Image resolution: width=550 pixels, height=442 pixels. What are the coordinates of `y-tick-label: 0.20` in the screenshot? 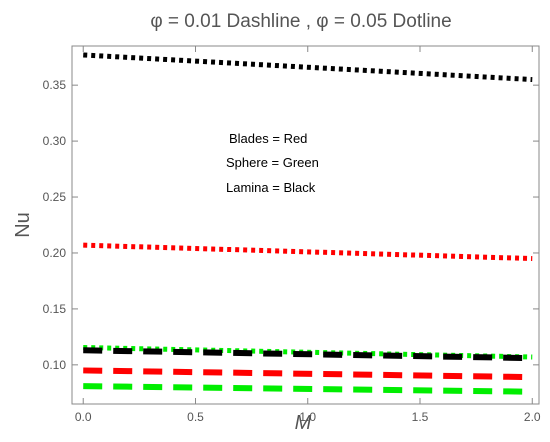 It's located at (55, 253).